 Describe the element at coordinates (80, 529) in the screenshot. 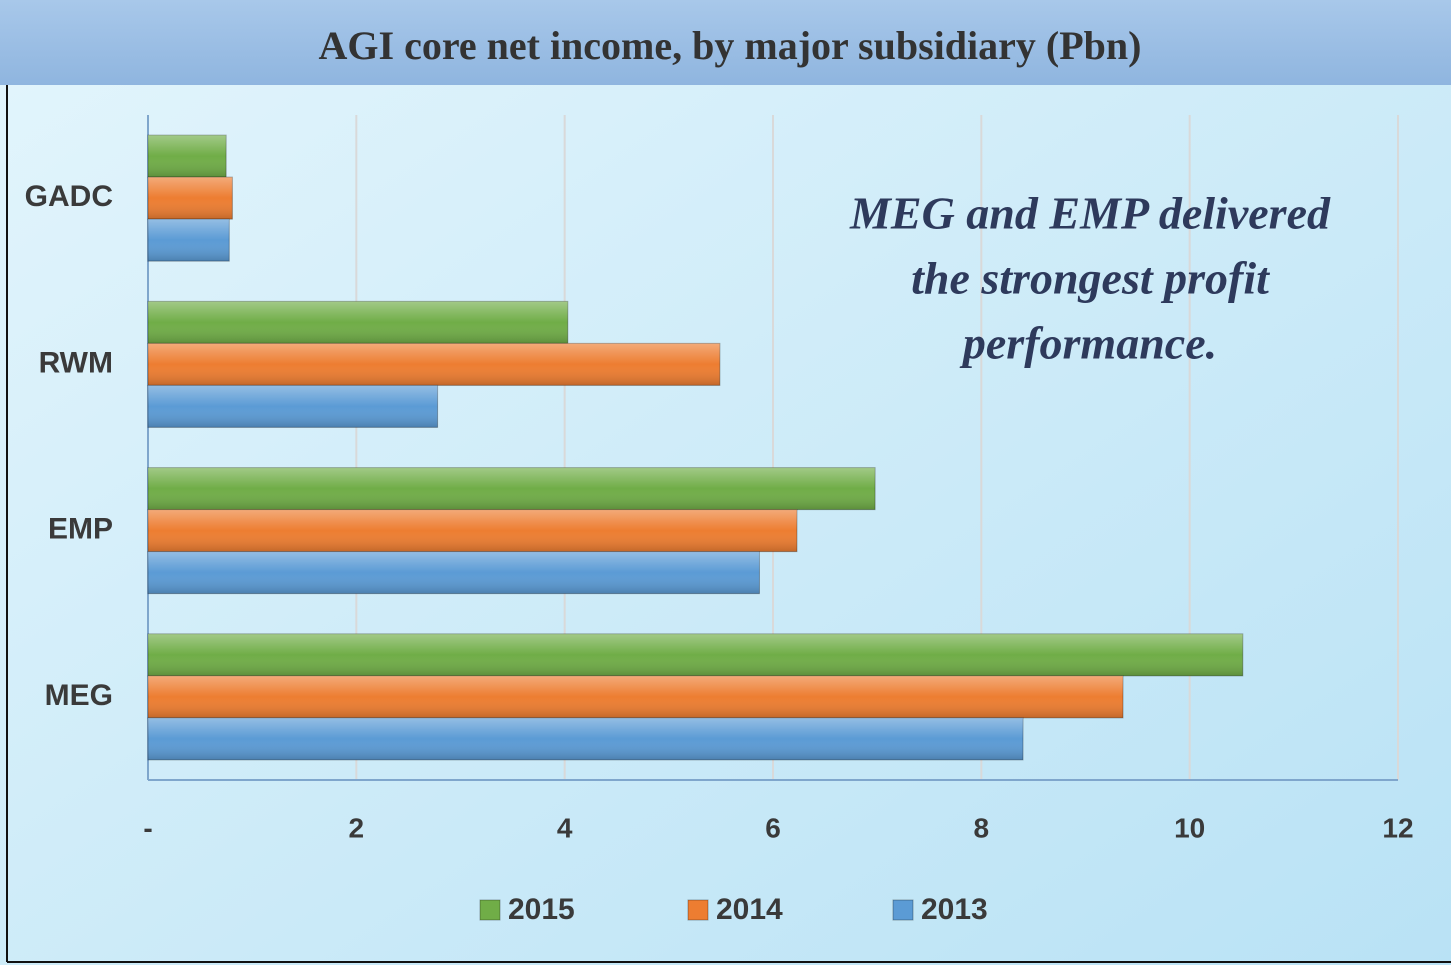

I see `y-tick-label: EMP` at that location.